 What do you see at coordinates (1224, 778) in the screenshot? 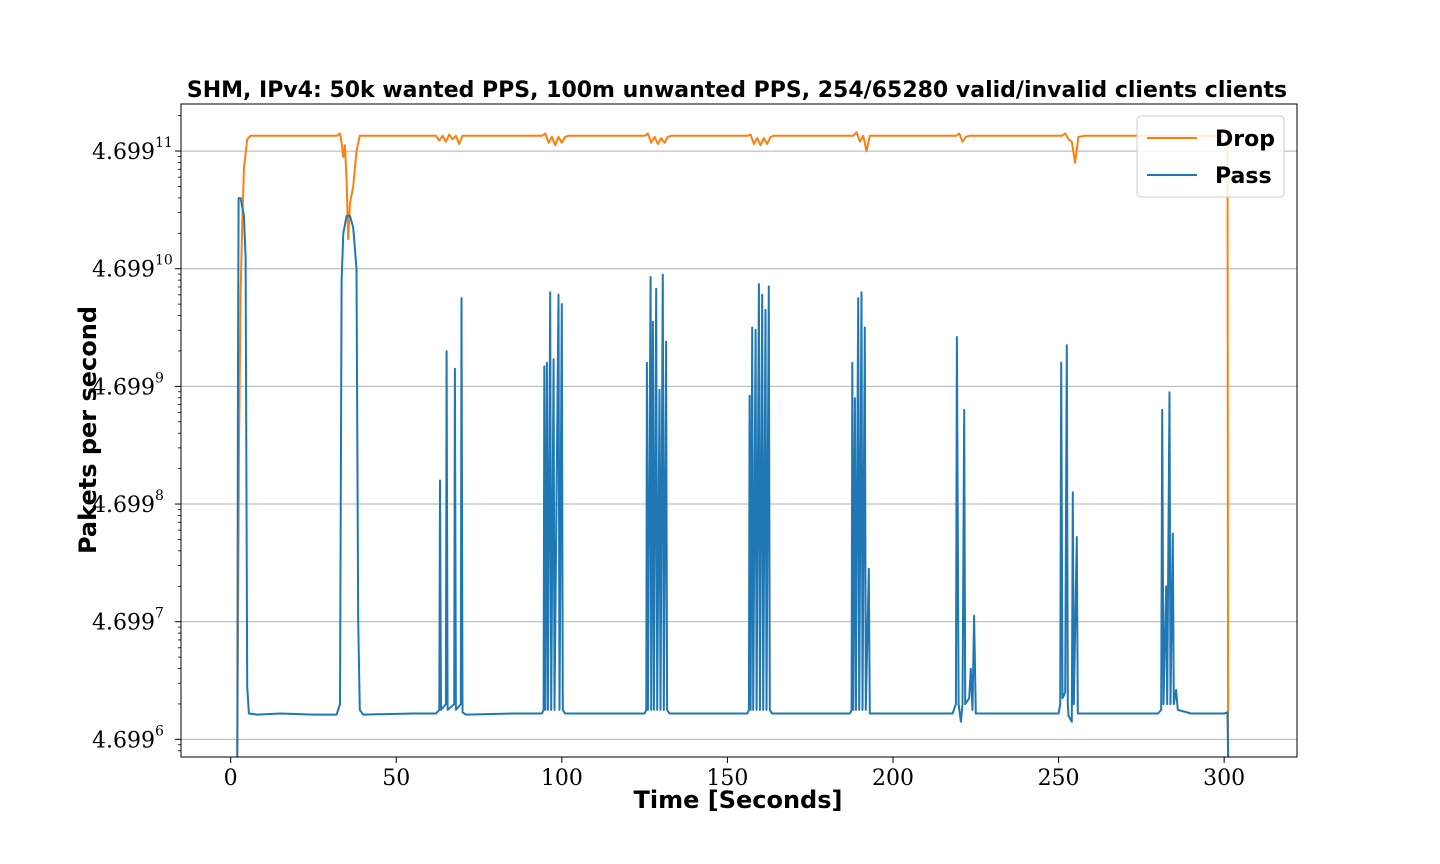
I see `x-tick-label-6: 300` at bounding box center [1224, 778].